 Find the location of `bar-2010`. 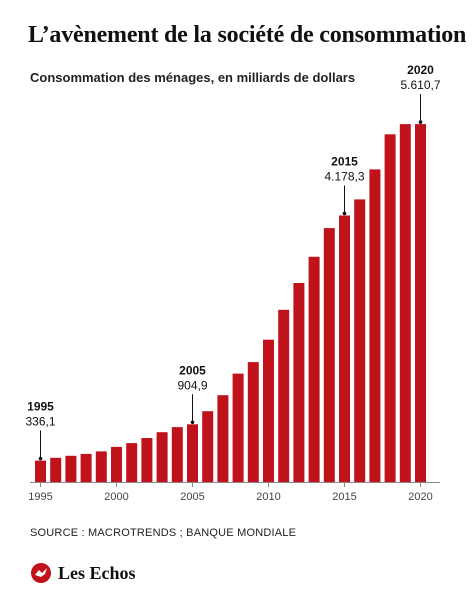

bar-2010 is located at coordinates (268, 410).